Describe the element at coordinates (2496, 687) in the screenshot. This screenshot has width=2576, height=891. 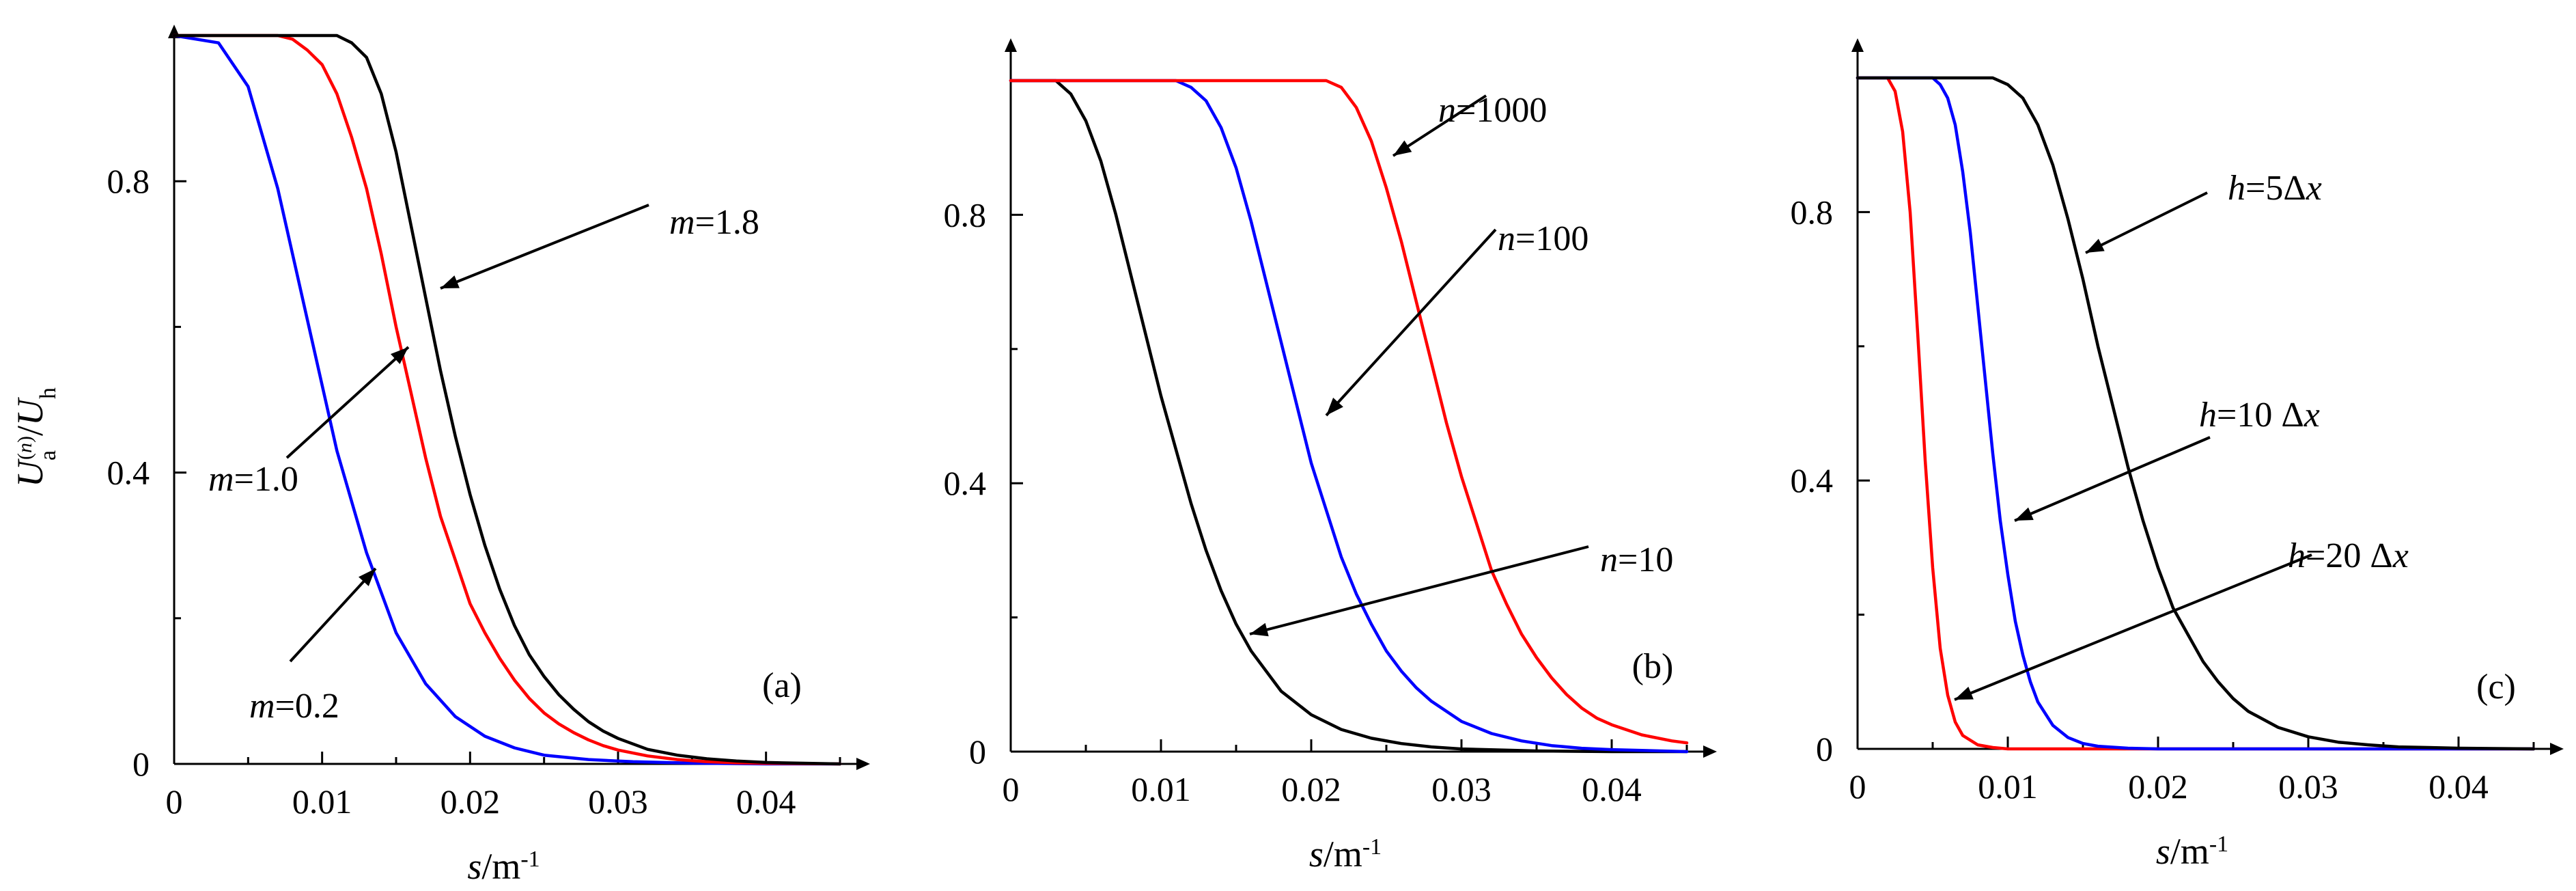
I see `panel-label: (c)` at that location.